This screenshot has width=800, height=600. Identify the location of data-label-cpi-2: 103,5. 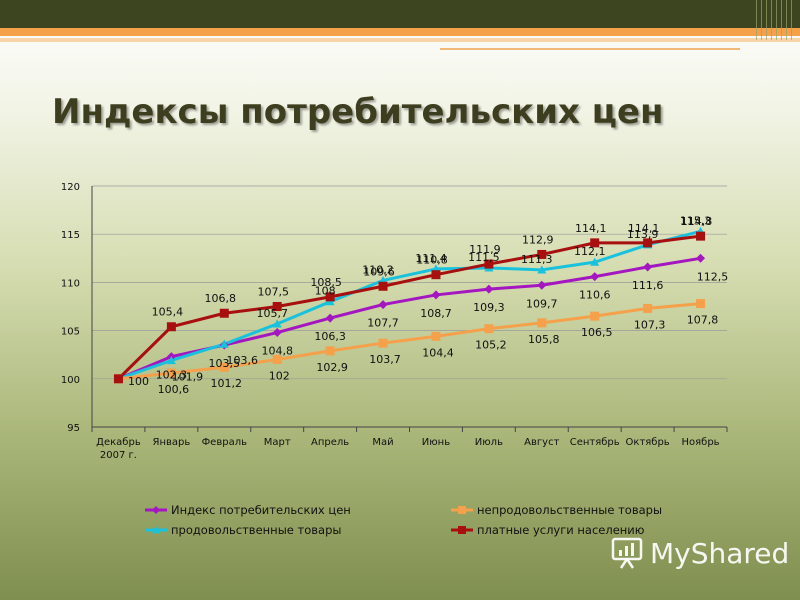
(225, 363).